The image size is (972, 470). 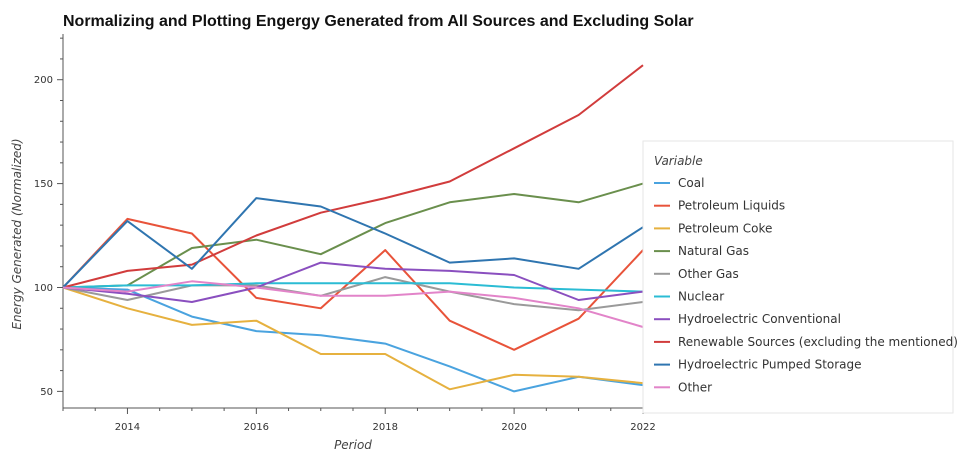 I want to click on y-tick-label: 200, so click(x=43, y=80).